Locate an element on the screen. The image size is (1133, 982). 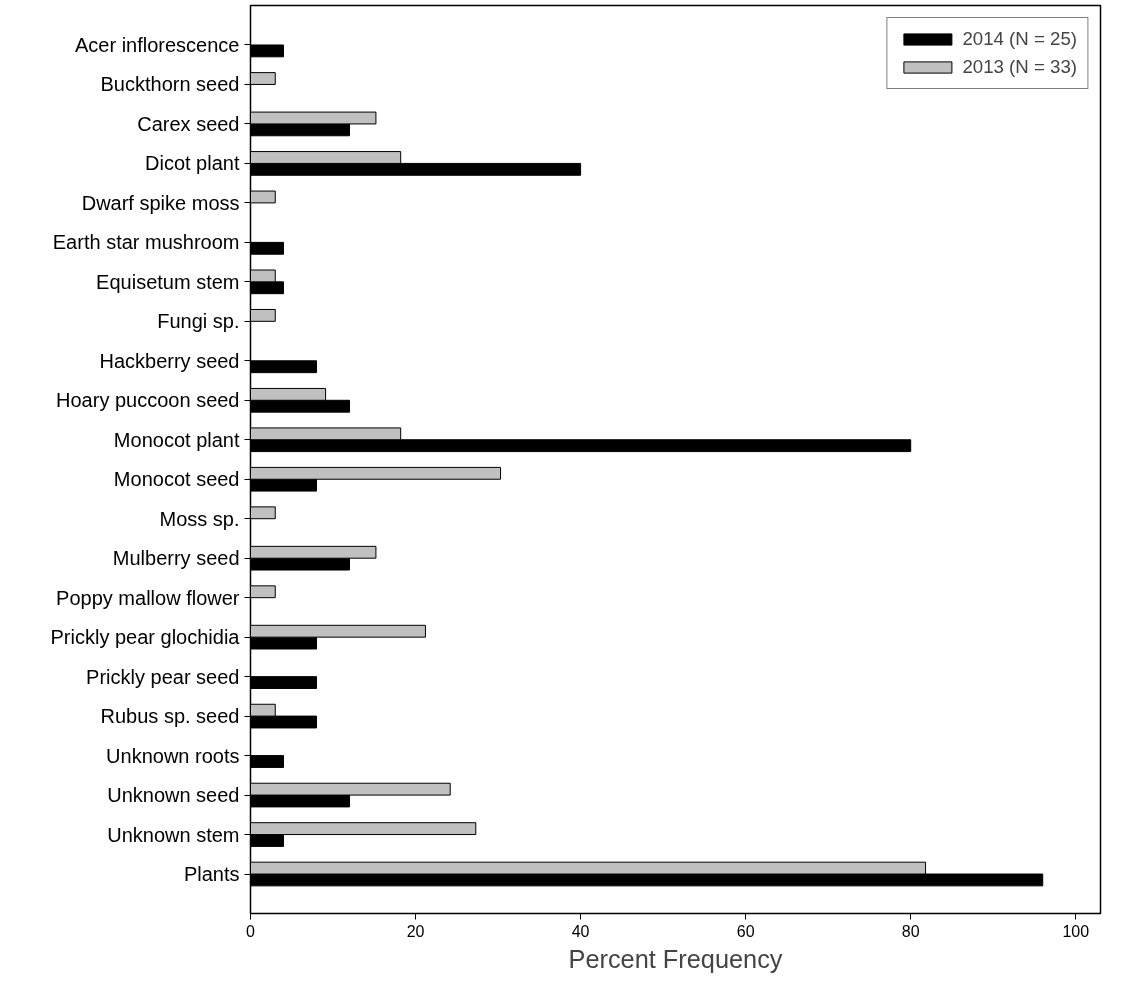
x-tick-label: 0 is located at coordinates (251, 931).